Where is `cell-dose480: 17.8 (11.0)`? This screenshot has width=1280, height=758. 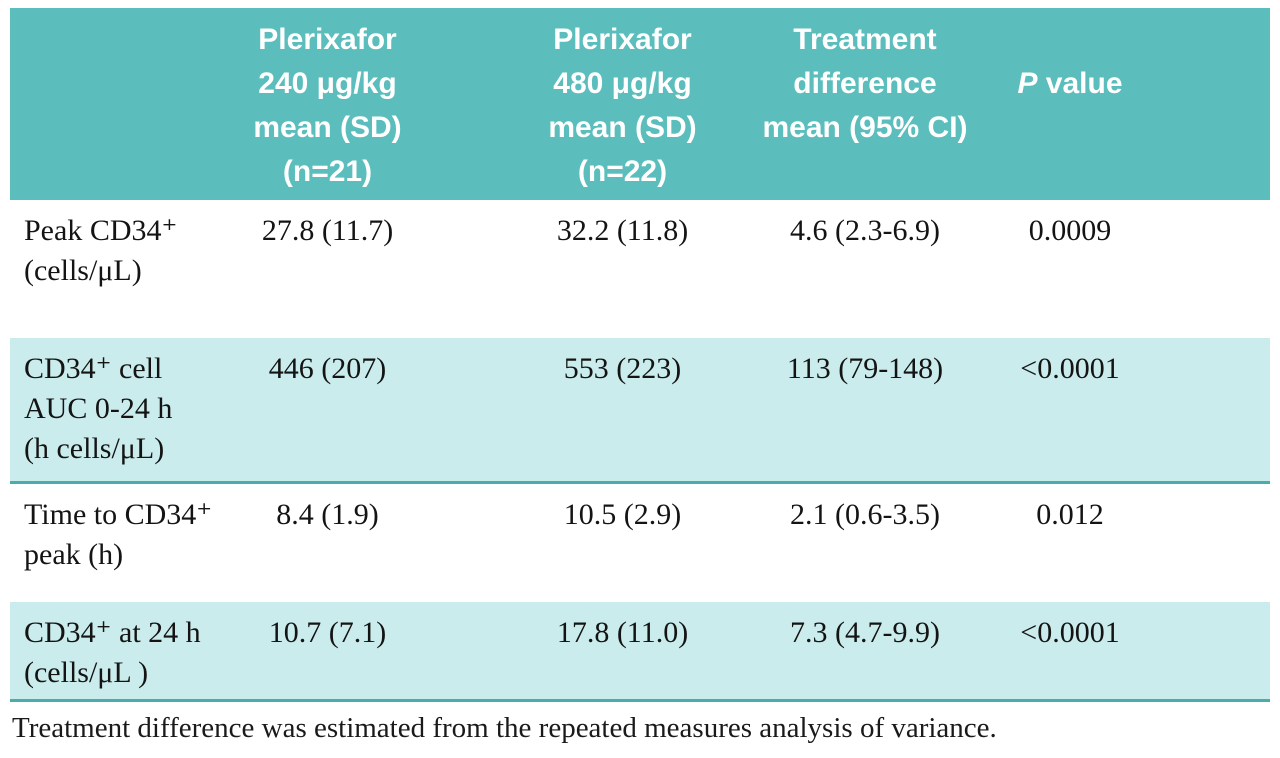
cell-dose480: 17.8 (11.0) is located at coordinates (605, 652).